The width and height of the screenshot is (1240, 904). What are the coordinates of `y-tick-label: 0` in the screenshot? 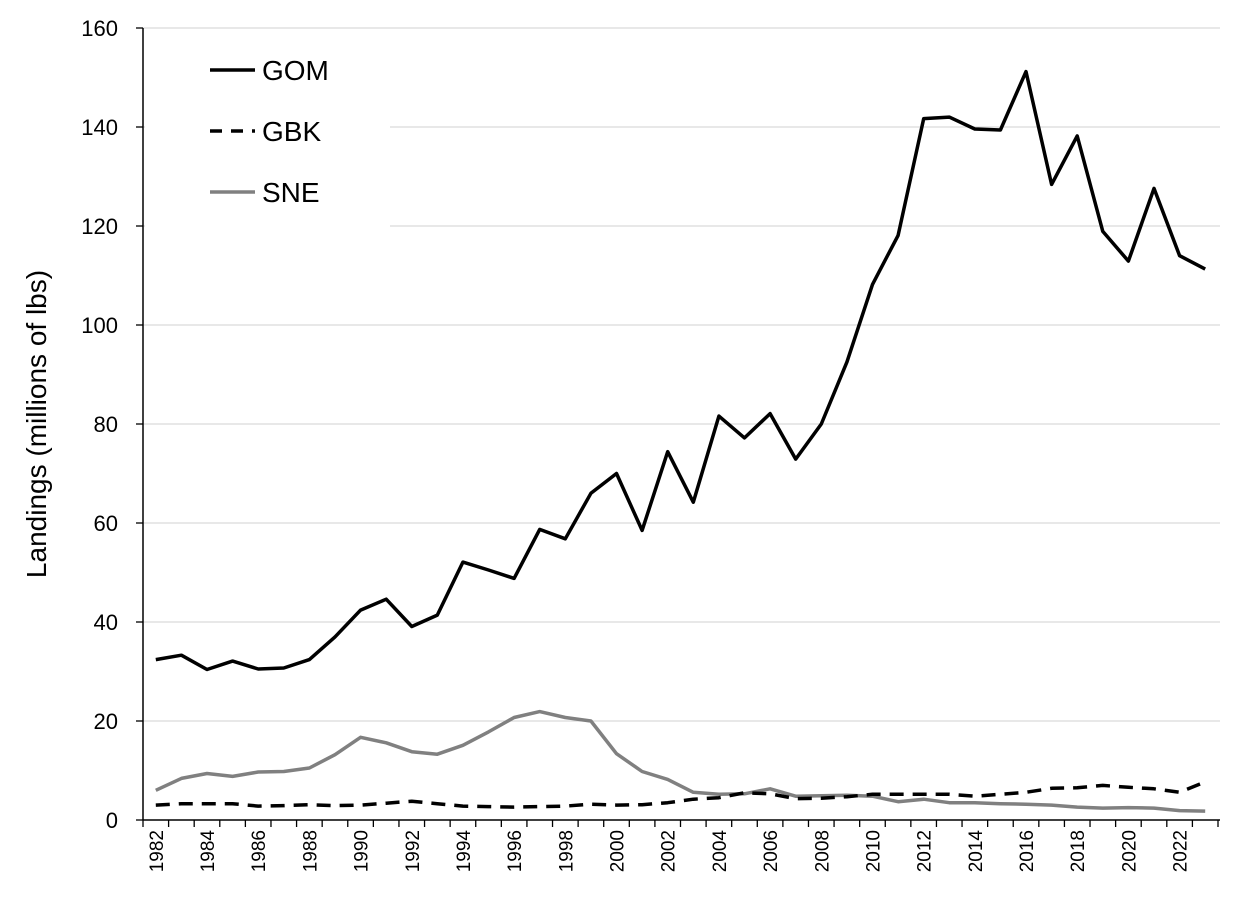 It's located at (112, 820).